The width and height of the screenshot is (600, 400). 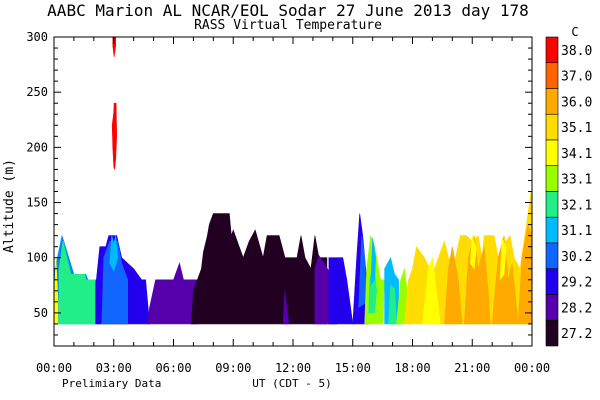 I want to click on colorbar-label-9: 29.2, so click(x=576, y=283).